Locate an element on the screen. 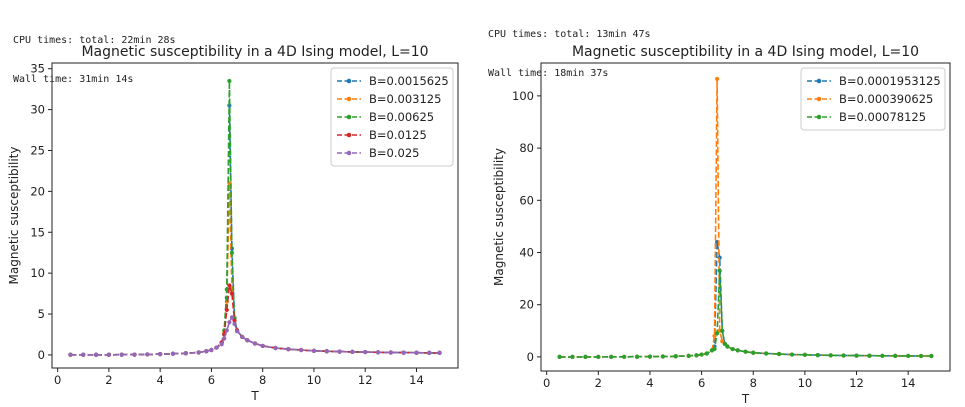  y-tick-label: 80 is located at coordinates (526, 148).